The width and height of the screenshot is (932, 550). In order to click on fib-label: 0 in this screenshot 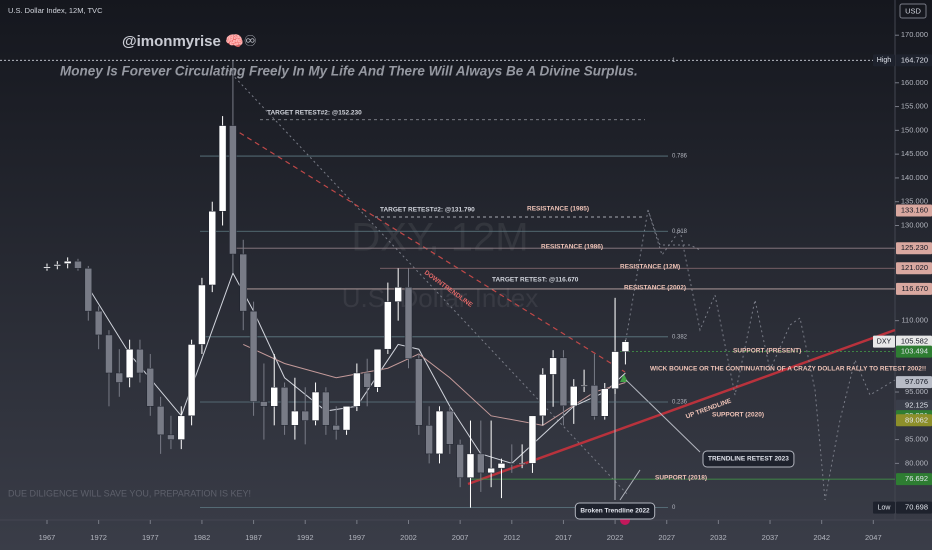, I will do `click(674, 508)`.